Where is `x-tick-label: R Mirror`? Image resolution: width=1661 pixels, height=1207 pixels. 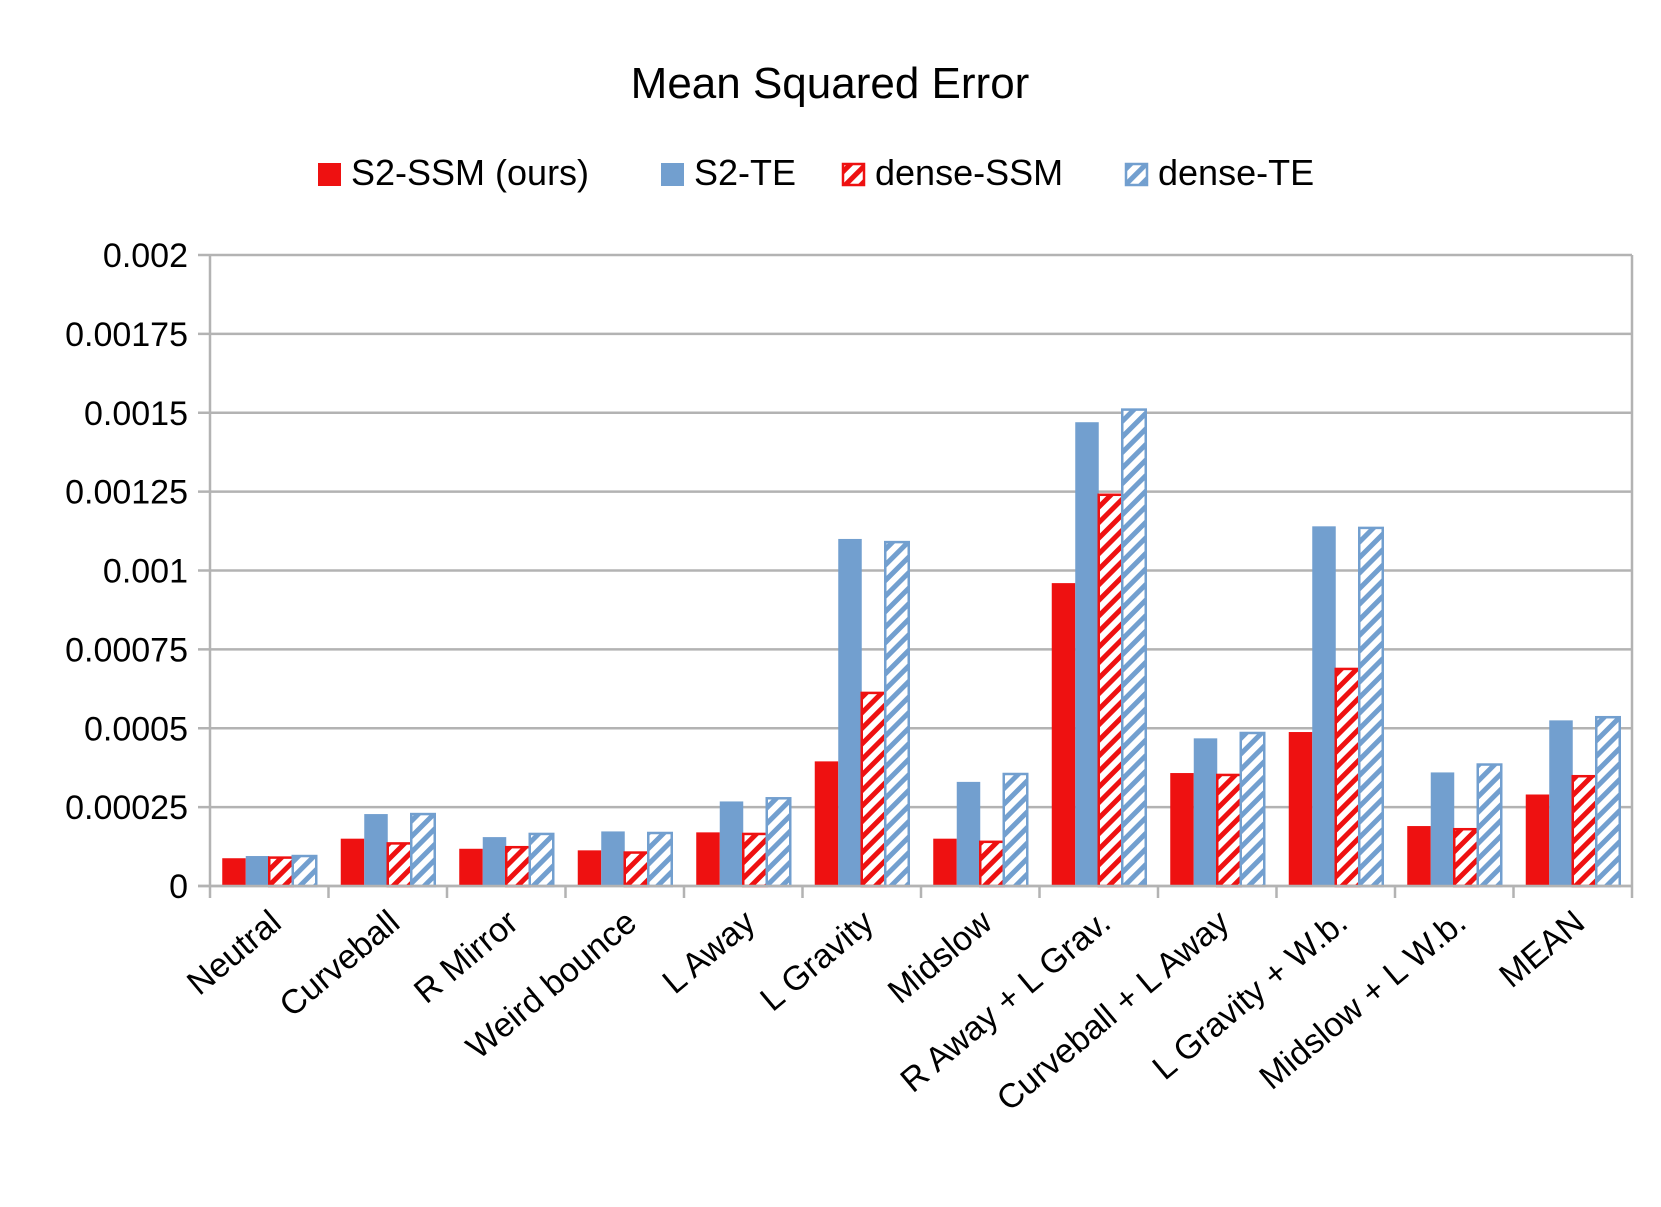
x-tick-label: R Mirror is located at coordinates (466, 957).